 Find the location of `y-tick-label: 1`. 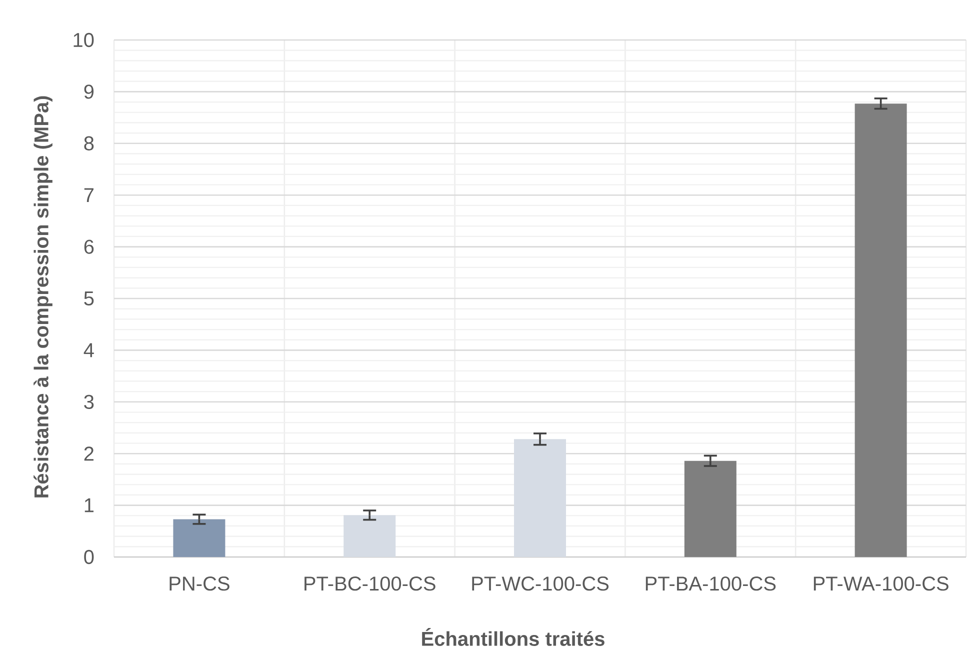

y-tick-label: 1 is located at coordinates (89, 505).